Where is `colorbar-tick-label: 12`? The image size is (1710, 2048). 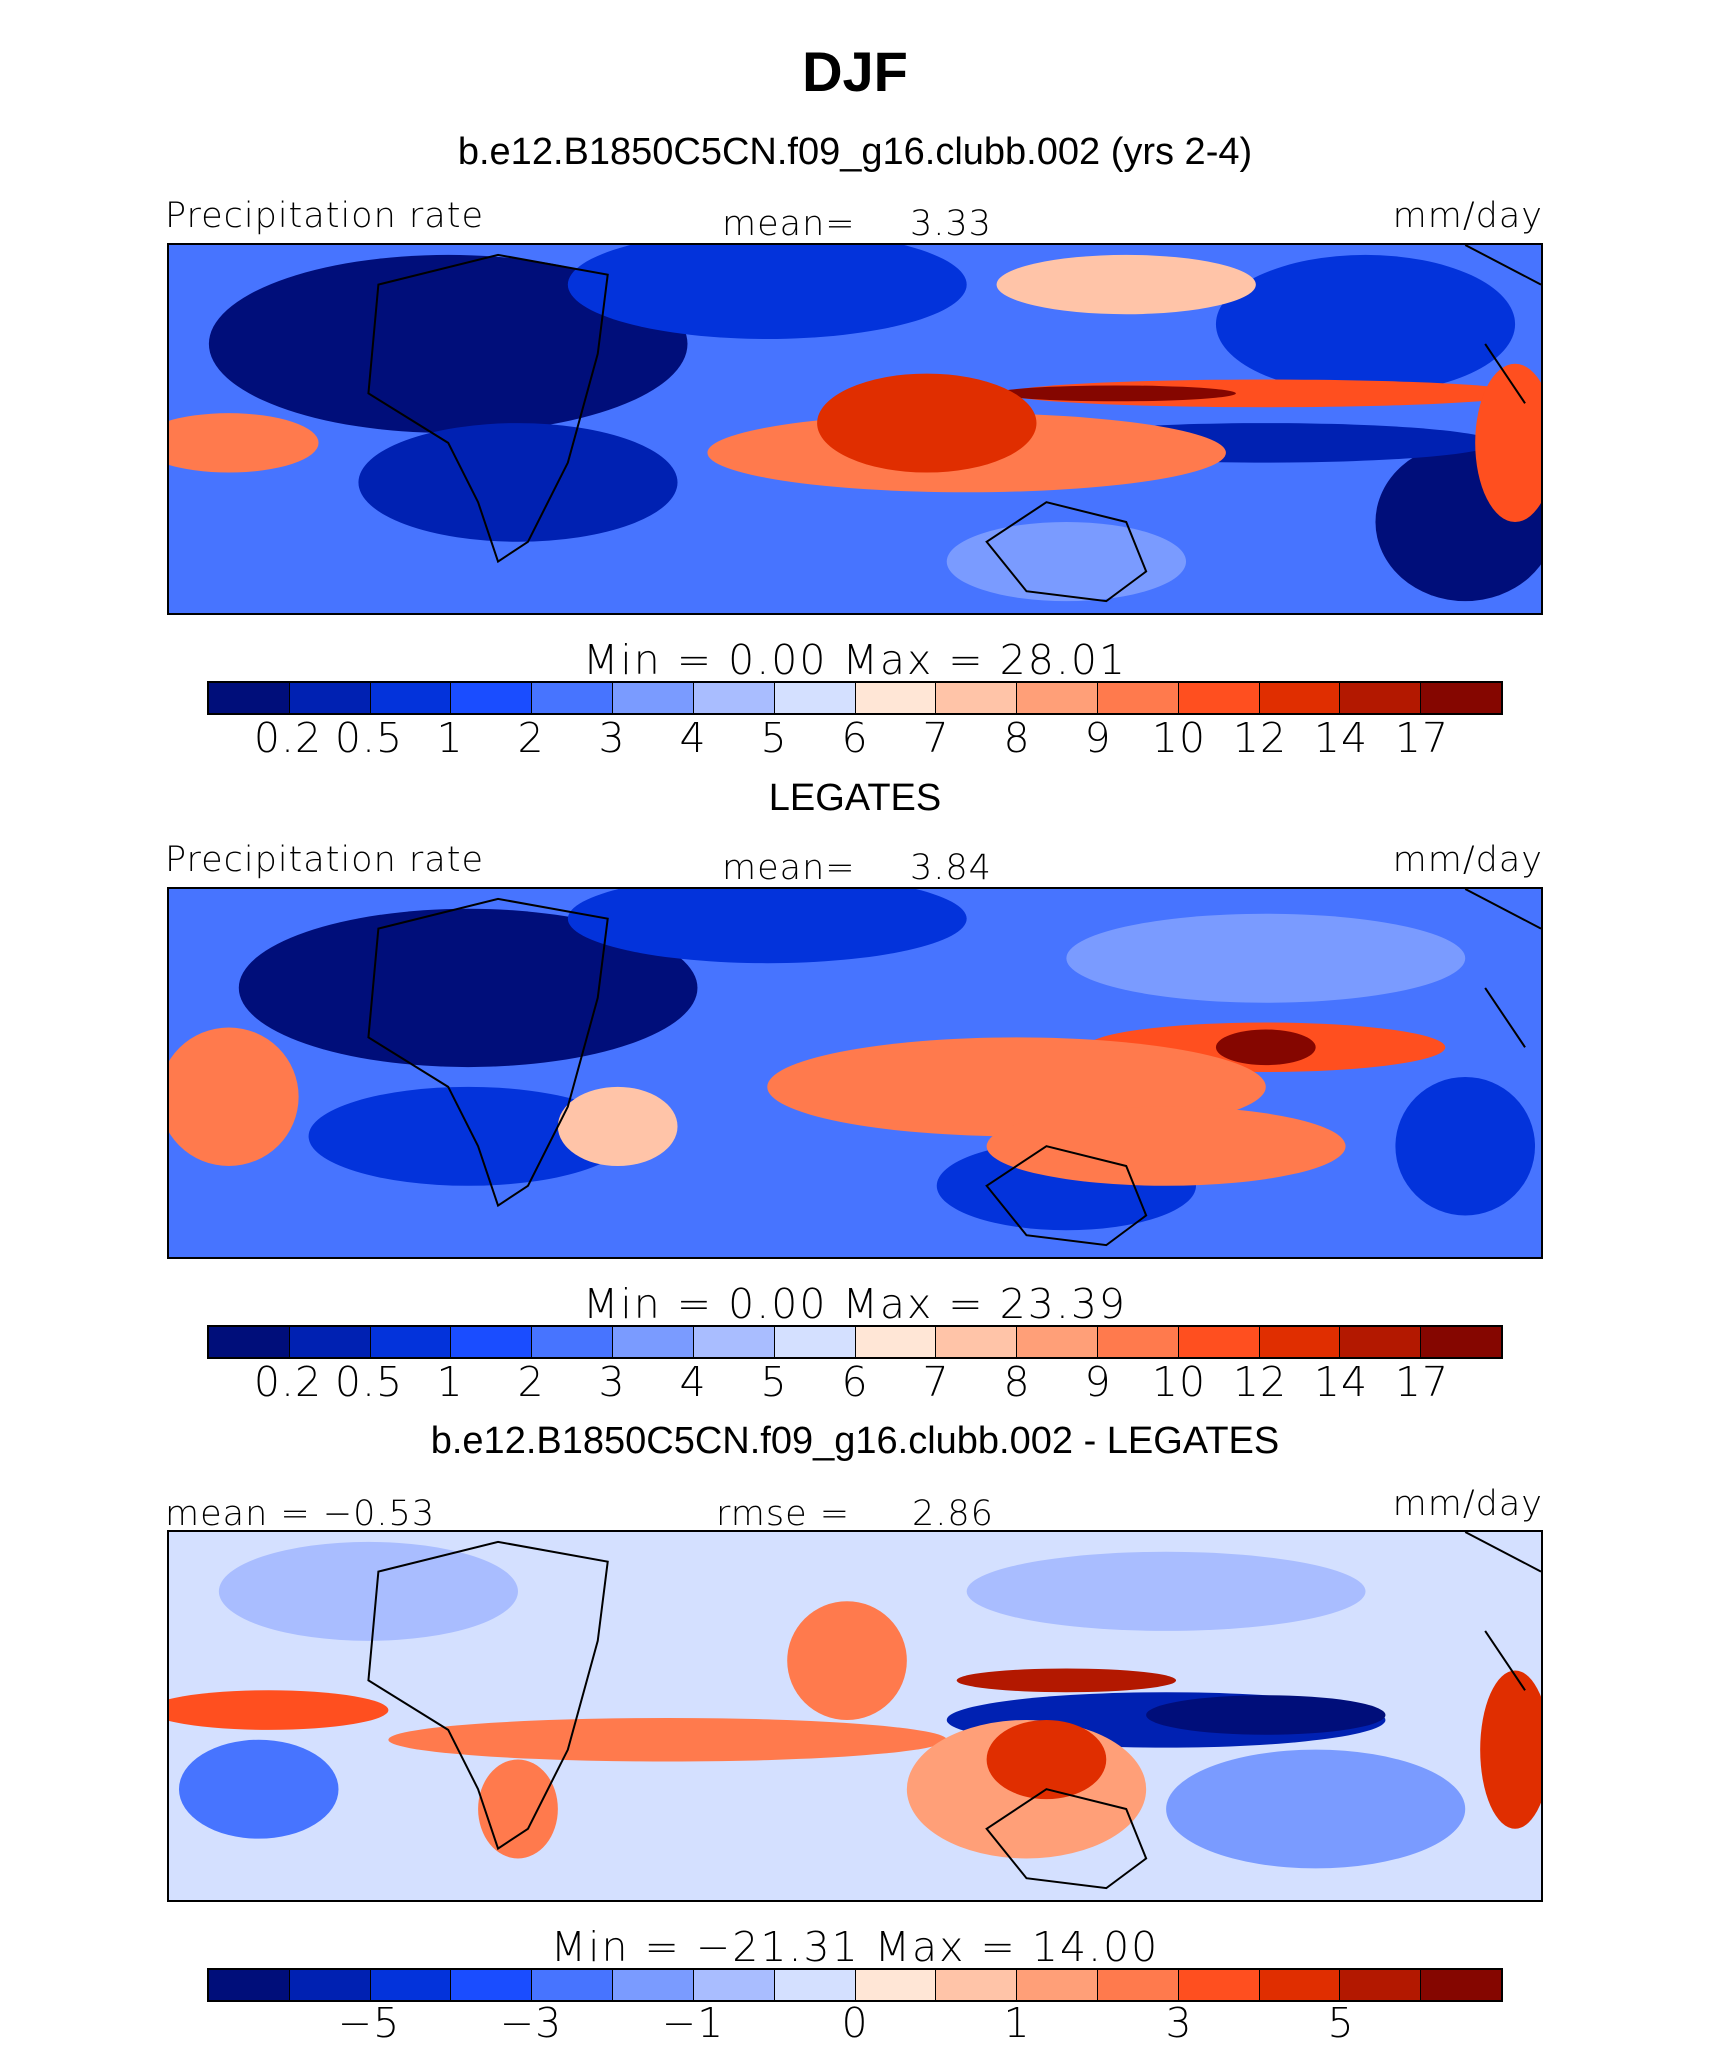 colorbar-tick-label: 12 is located at coordinates (1260, 738).